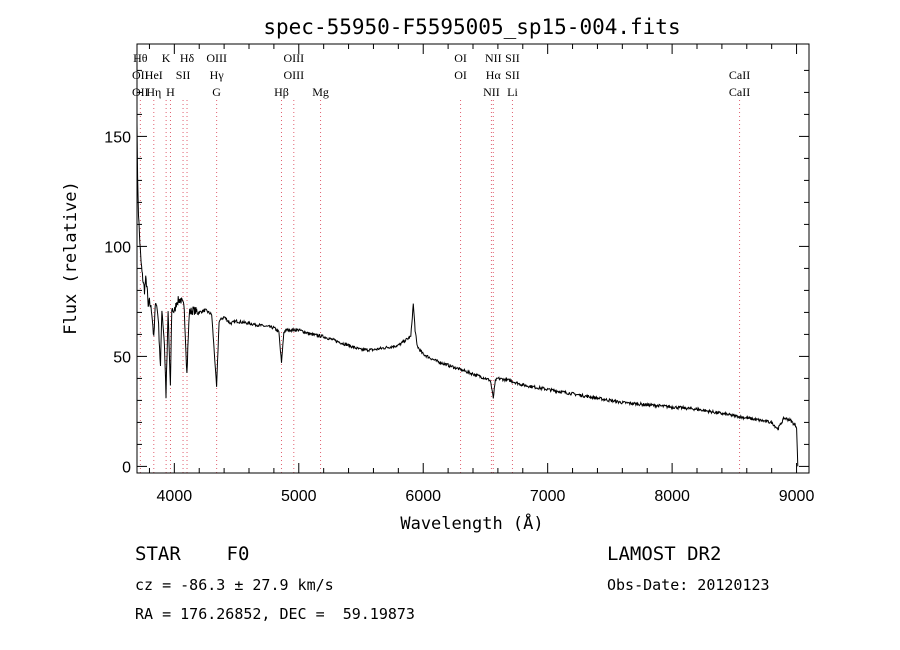 The image size is (900, 650). I want to click on y-tick-label: 50, so click(122, 357).